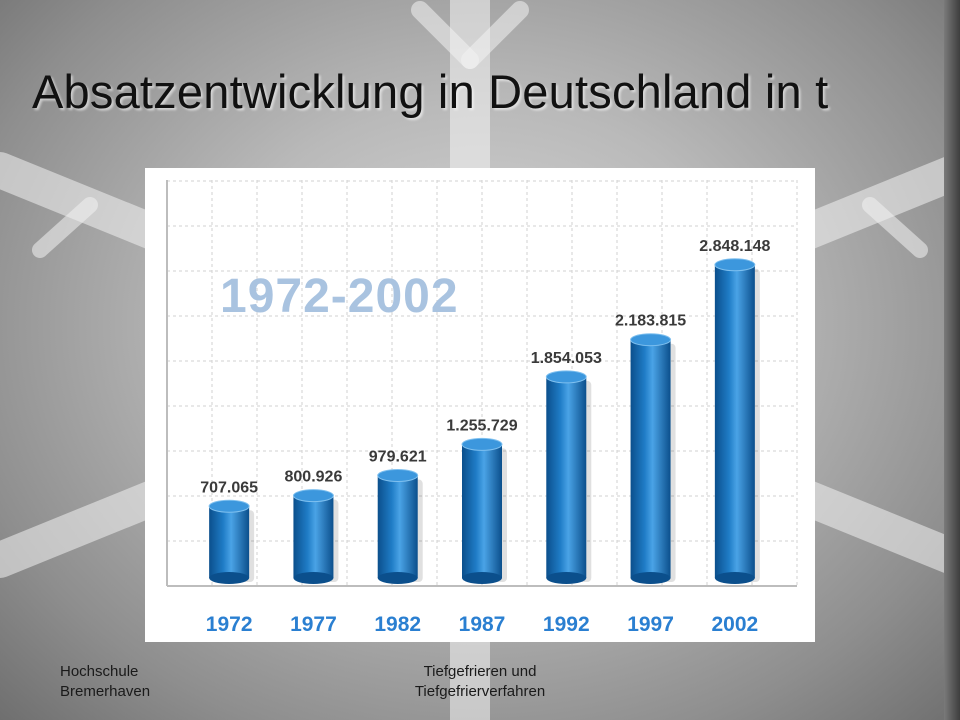  I want to click on x-tick-label-1977: 1977, so click(313, 624).